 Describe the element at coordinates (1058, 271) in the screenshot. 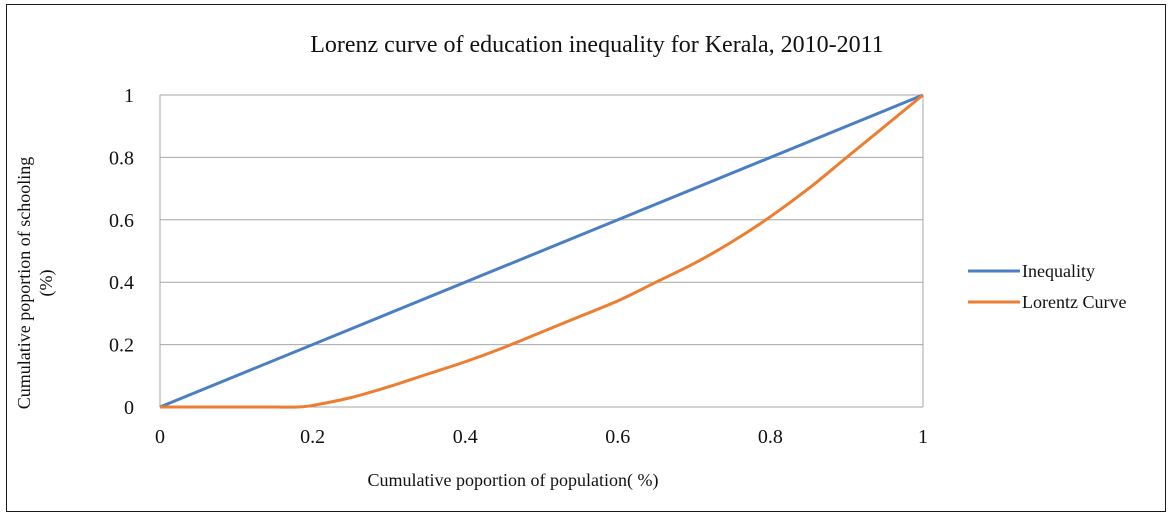

I see `legend-label: Inequality` at that location.